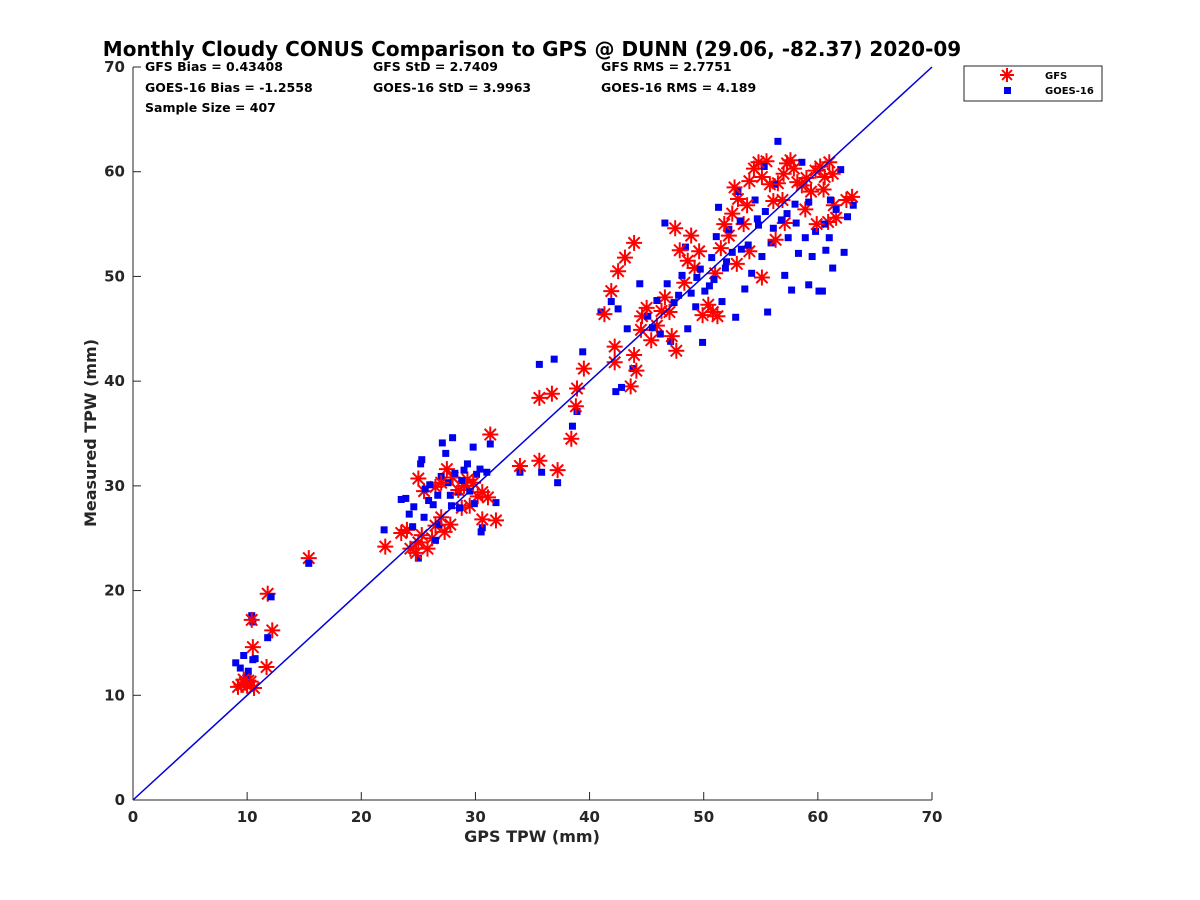 The width and height of the screenshot is (1200, 900). What do you see at coordinates (229, 87) in the screenshot?
I see `goes-bias-text: GOES-16 Bias = -1.2558` at bounding box center [229, 87].